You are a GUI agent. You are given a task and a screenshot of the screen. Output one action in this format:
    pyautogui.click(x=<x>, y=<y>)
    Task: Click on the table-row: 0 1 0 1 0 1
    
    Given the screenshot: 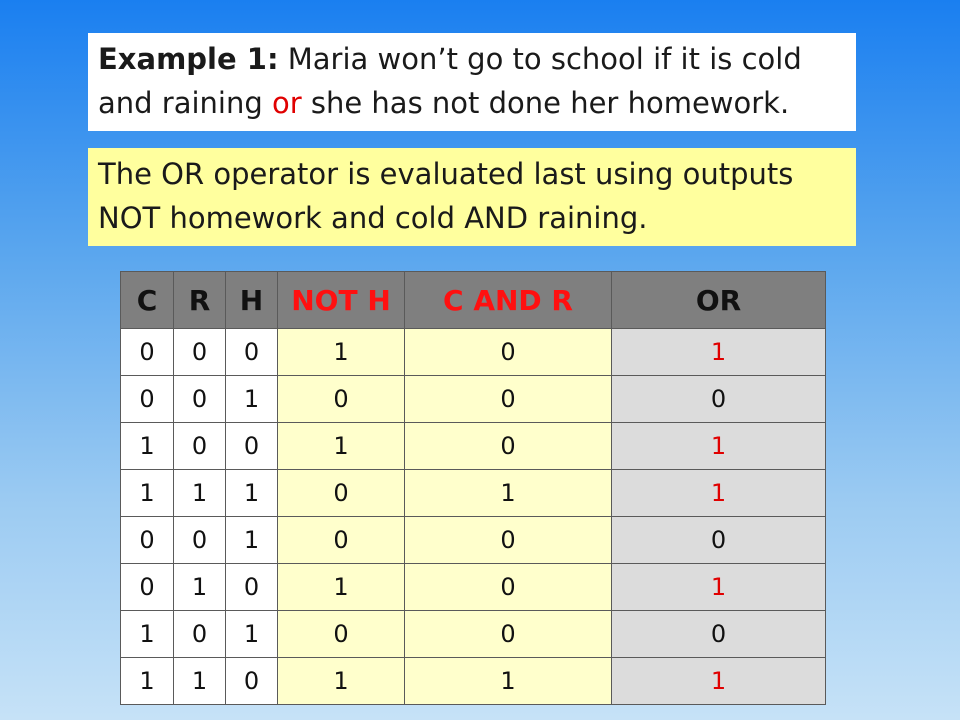 What is the action you would take?
    pyautogui.click(x=473, y=587)
    